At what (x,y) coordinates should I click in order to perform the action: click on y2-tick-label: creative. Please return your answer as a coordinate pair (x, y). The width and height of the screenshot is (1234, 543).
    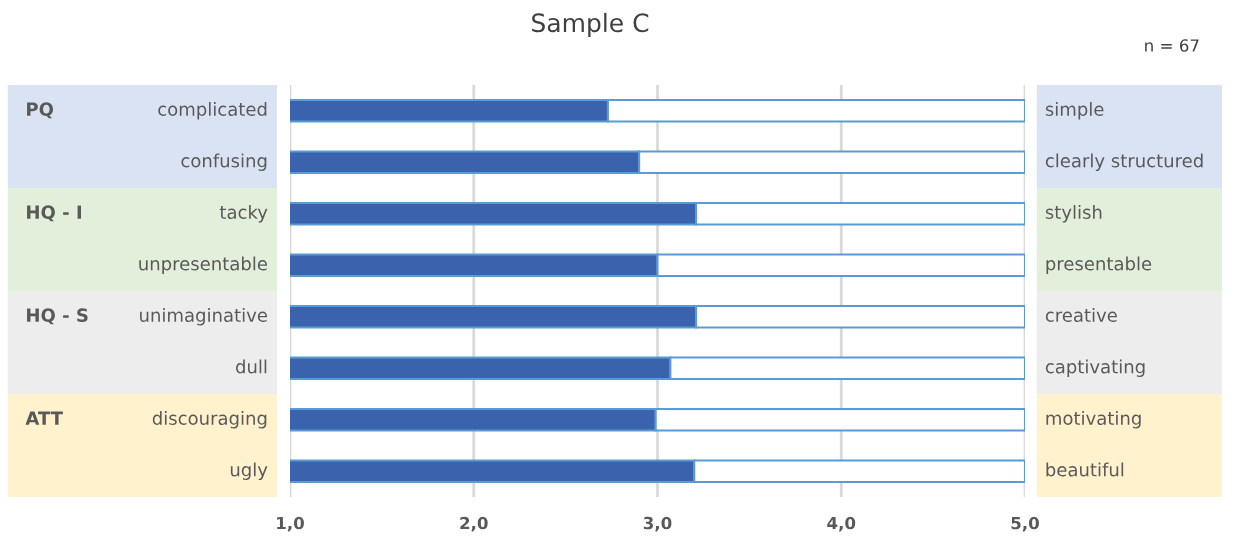
    Looking at the image, I should click on (1081, 315).